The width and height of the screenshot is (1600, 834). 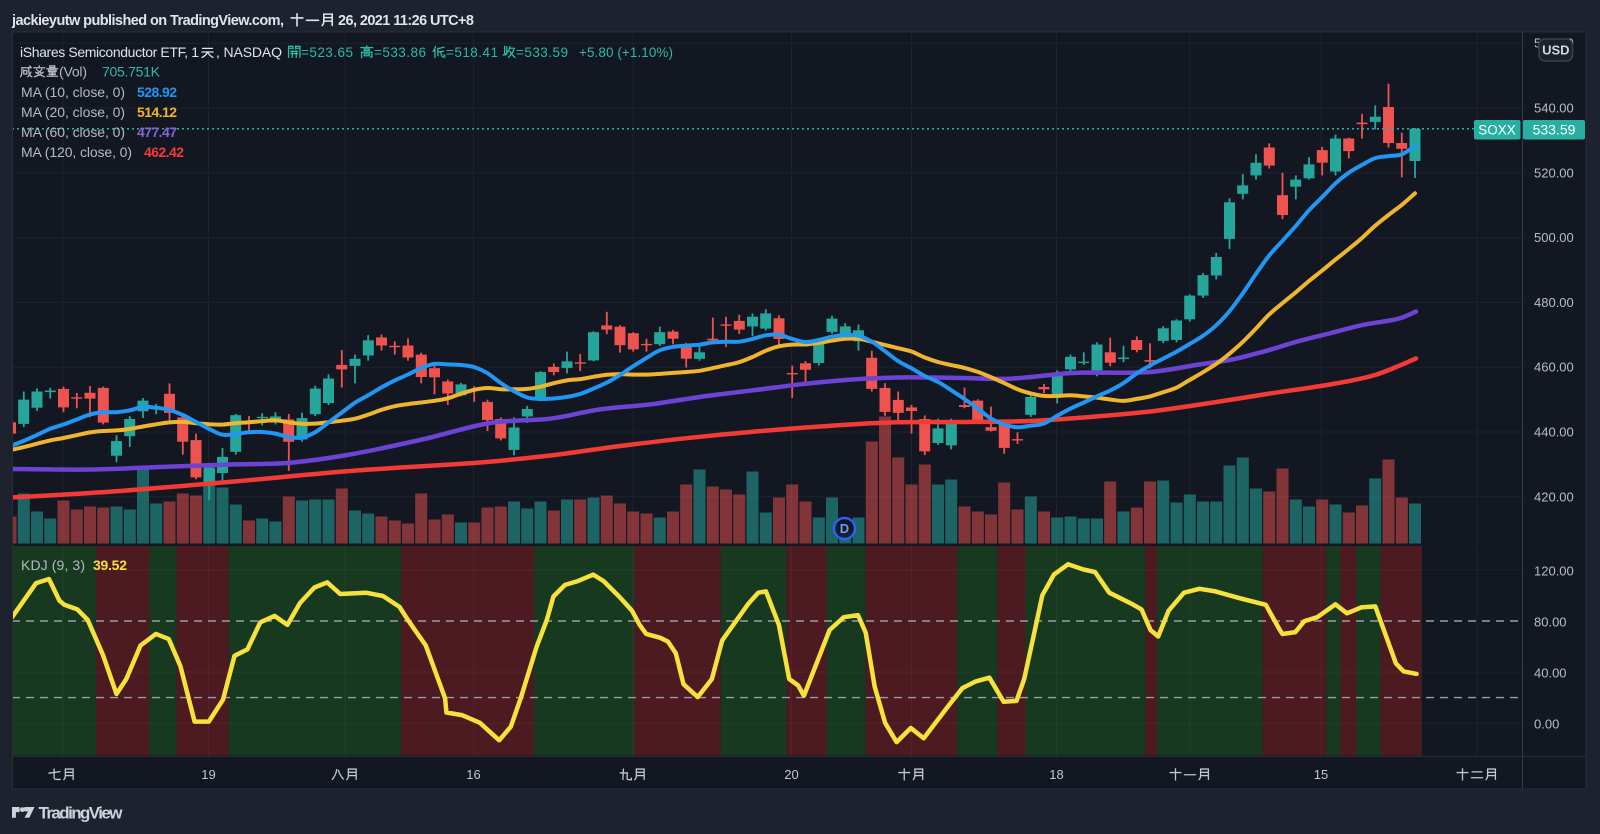 I want to click on svg-text: 440.00, so click(x=1554, y=432).